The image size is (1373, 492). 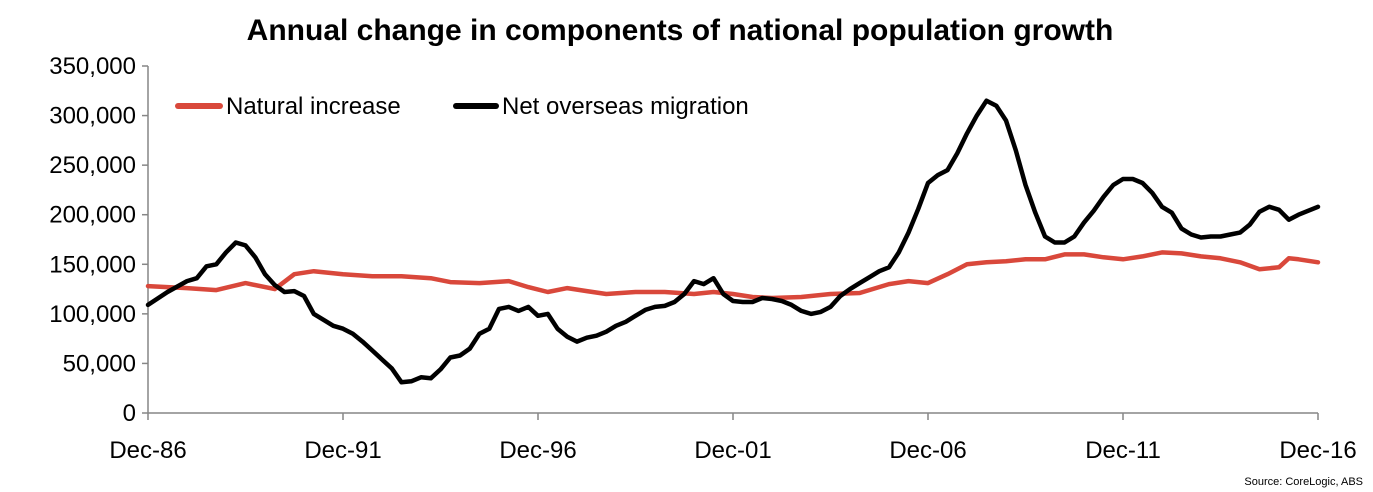 I want to click on y-tick-label: 300,000, so click(x=92, y=116).